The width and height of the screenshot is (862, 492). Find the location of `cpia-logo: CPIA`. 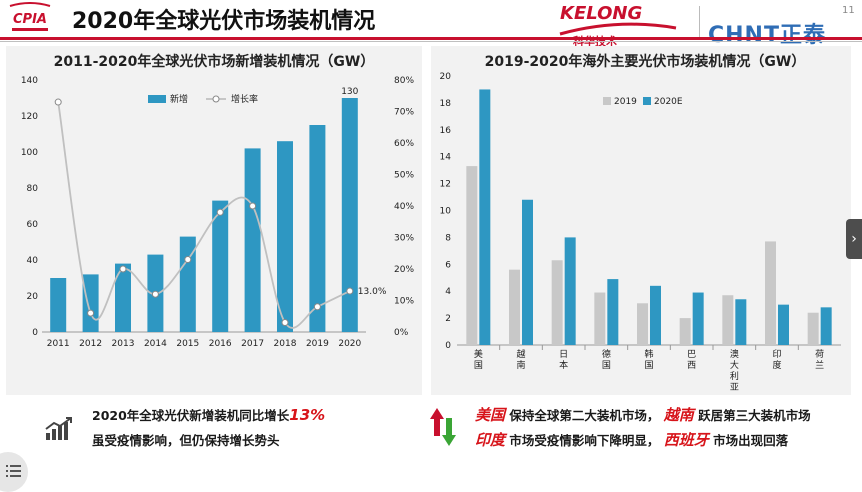

cpia-logo: CPIA is located at coordinates (30, 16).